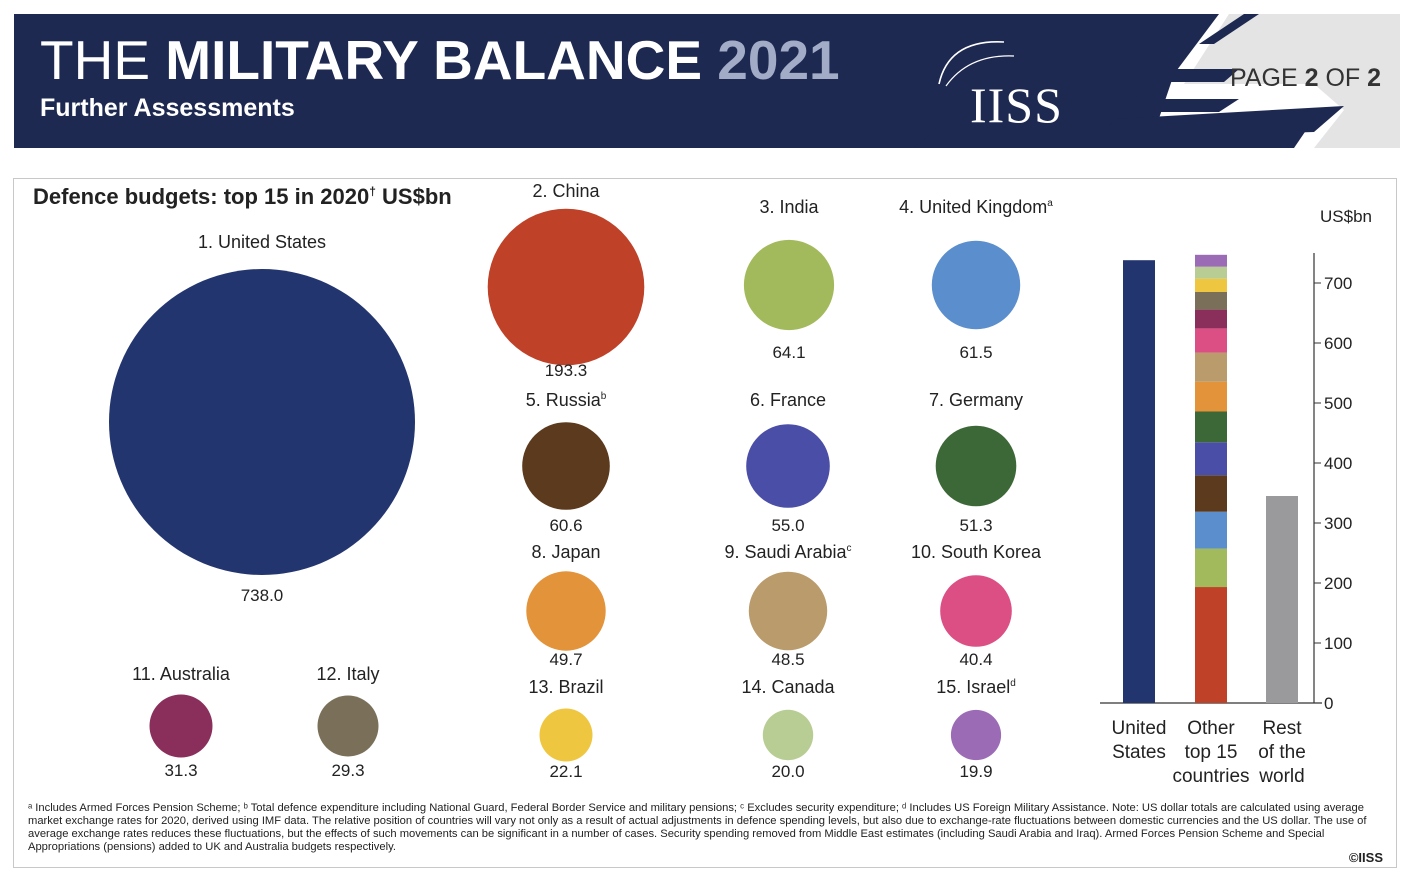  What do you see at coordinates (1211, 530) in the screenshot?
I see `bar-segment-united-kingdom` at bounding box center [1211, 530].